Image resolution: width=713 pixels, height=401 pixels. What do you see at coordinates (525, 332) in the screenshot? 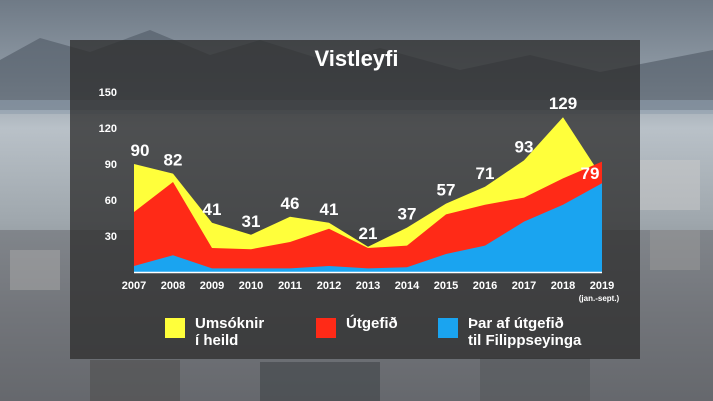
I see `legend-label-filippseyinga: Þar af útgefið til Filippseyinga` at bounding box center [525, 332].